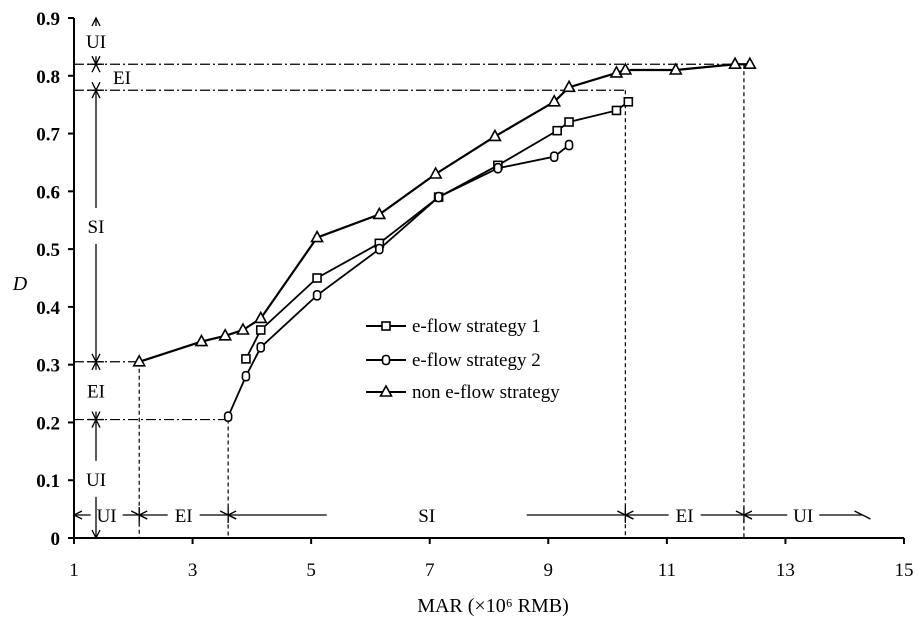  I want to click on x-tick-label: 7, so click(430, 570).